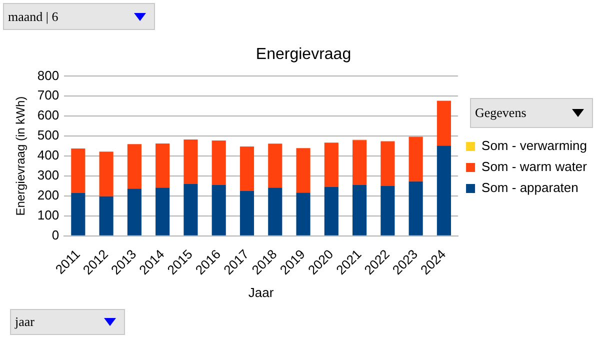 This screenshot has width=605, height=340. I want to click on y-tick-label: 0, so click(56, 235).